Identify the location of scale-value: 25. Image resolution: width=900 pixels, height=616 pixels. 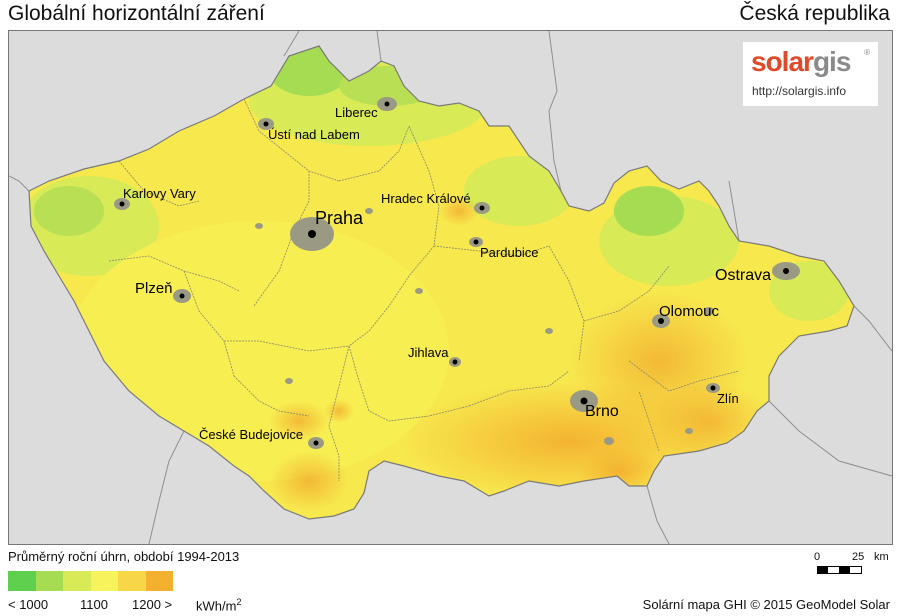
(858, 557).